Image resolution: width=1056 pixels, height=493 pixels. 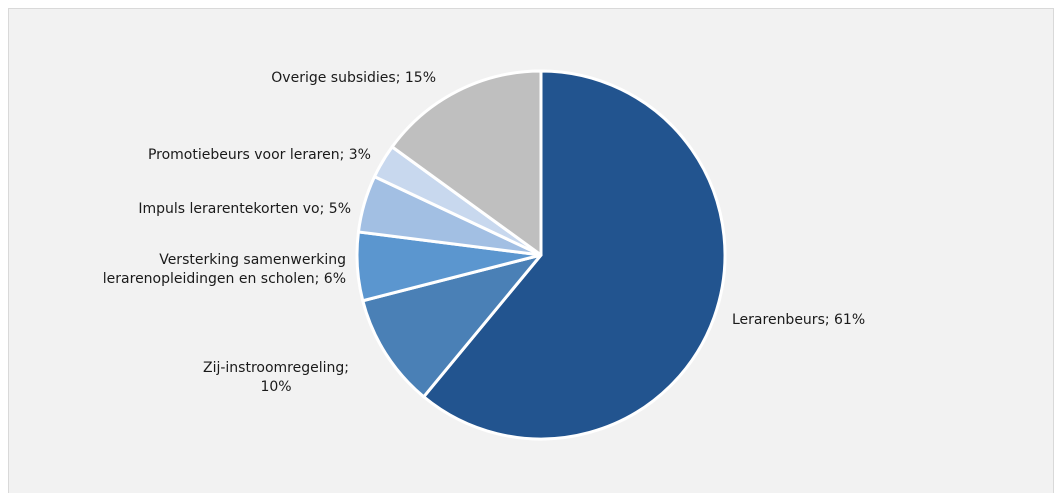 What do you see at coordinates (224, 279) in the screenshot?
I see `slice-label-line: lerarenopleidingen en scholen; 6%` at bounding box center [224, 279].